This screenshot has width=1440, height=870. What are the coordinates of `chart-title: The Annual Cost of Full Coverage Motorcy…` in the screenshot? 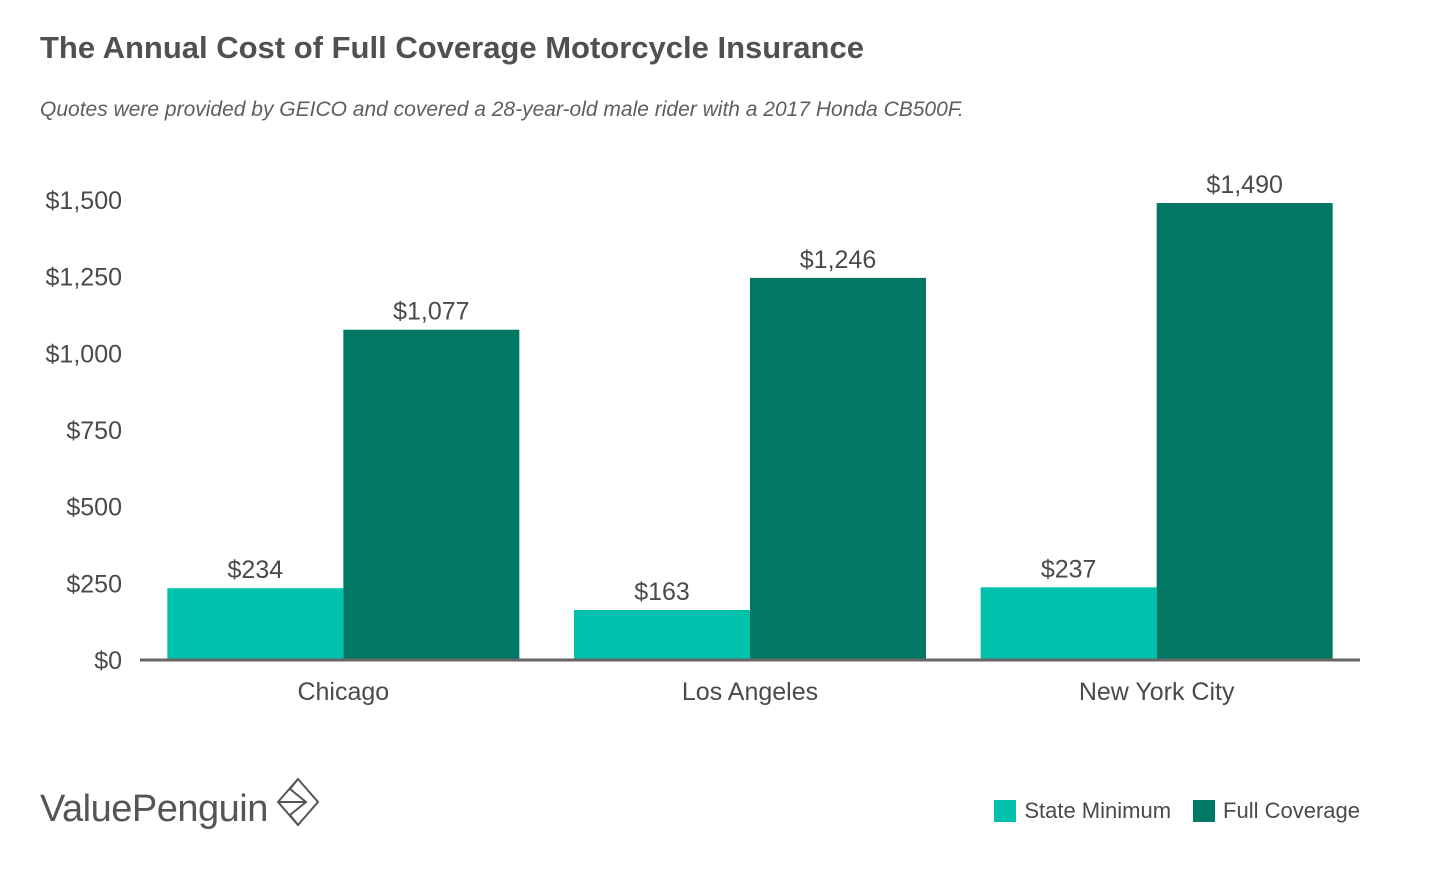 It's located at (452, 47).